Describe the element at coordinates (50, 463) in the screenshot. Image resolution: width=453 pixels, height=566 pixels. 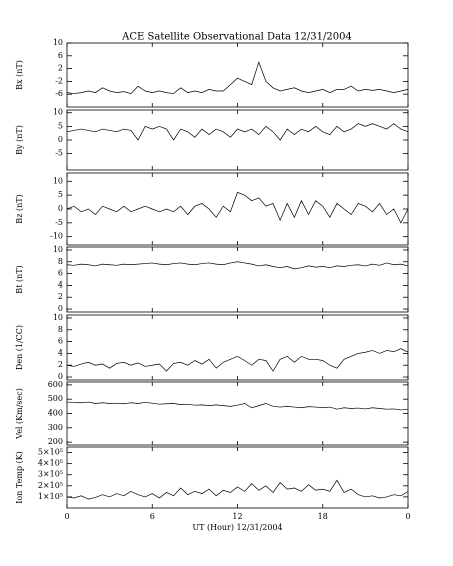
I see `y-tick-label: 4×10⁵` at that location.